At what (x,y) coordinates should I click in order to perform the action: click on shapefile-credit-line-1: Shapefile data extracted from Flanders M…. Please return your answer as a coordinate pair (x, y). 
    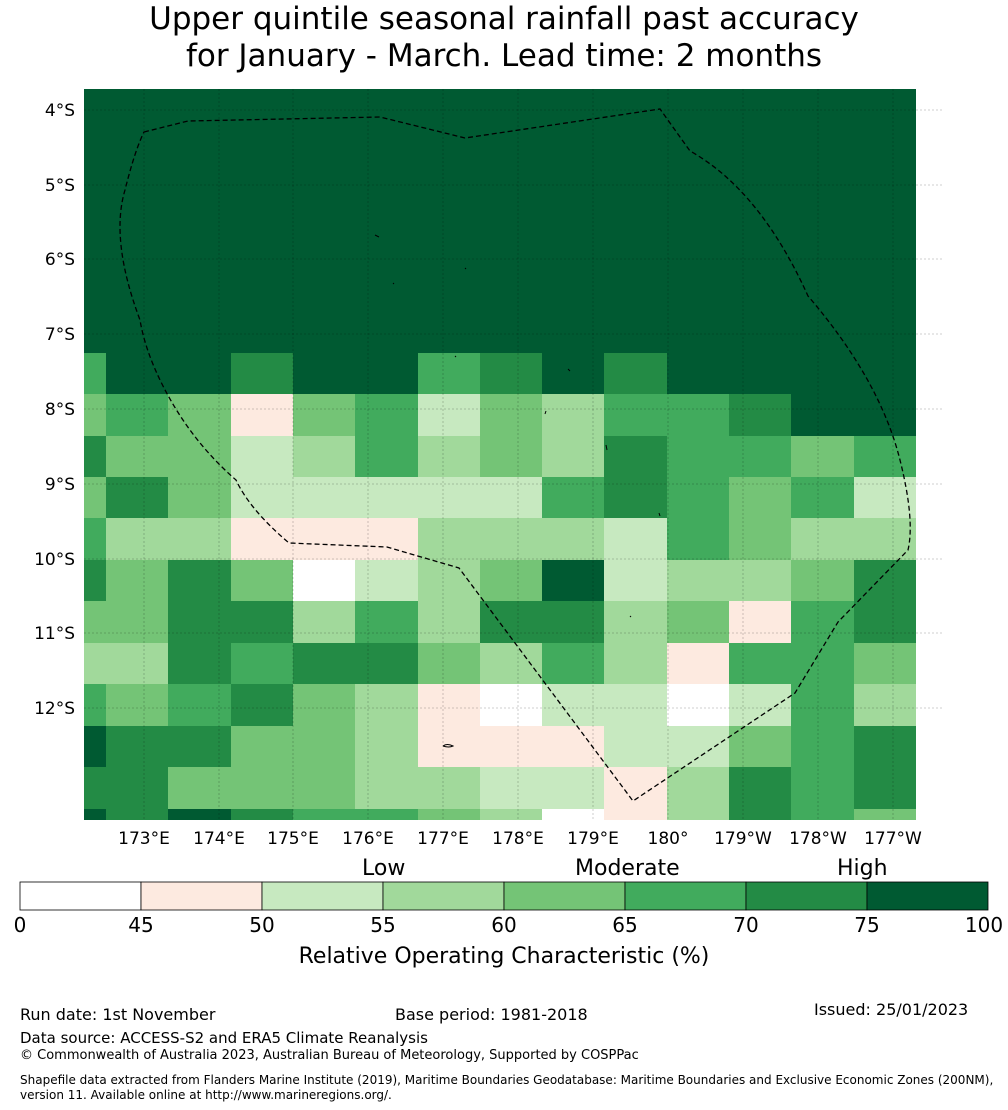
    Looking at the image, I should click on (507, 1080).